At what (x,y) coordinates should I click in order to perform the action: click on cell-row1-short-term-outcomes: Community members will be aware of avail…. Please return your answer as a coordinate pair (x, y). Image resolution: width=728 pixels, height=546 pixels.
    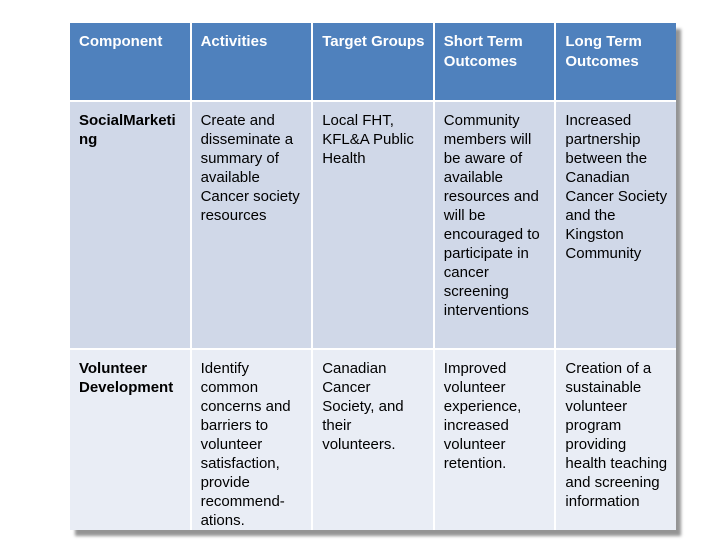
    Looking at the image, I should click on (494, 225).